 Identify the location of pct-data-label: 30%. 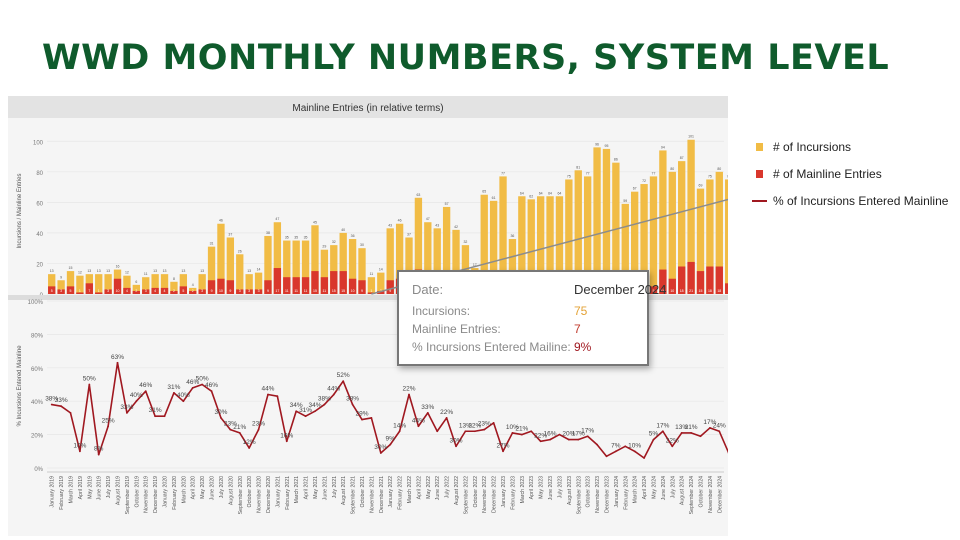
(456, 440).